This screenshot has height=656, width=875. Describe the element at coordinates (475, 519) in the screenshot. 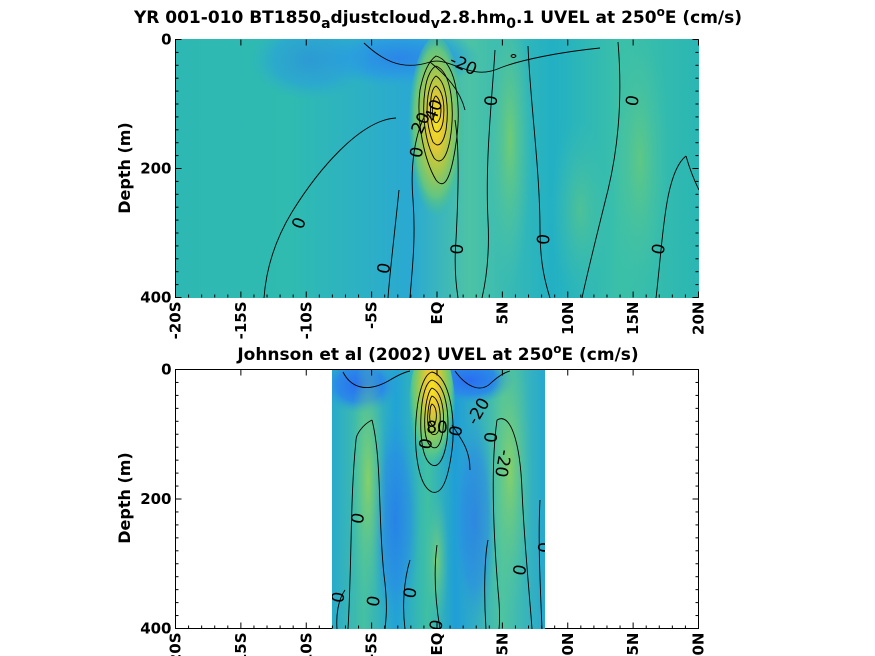

I see `bottom-blue-anomaly` at that location.